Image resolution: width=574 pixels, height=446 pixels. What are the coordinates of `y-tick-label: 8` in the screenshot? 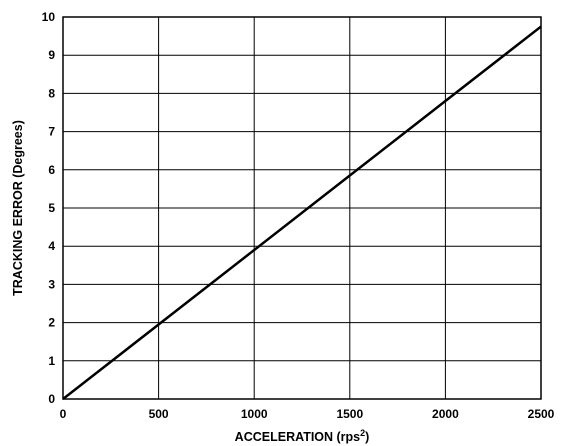 It's located at (51, 93).